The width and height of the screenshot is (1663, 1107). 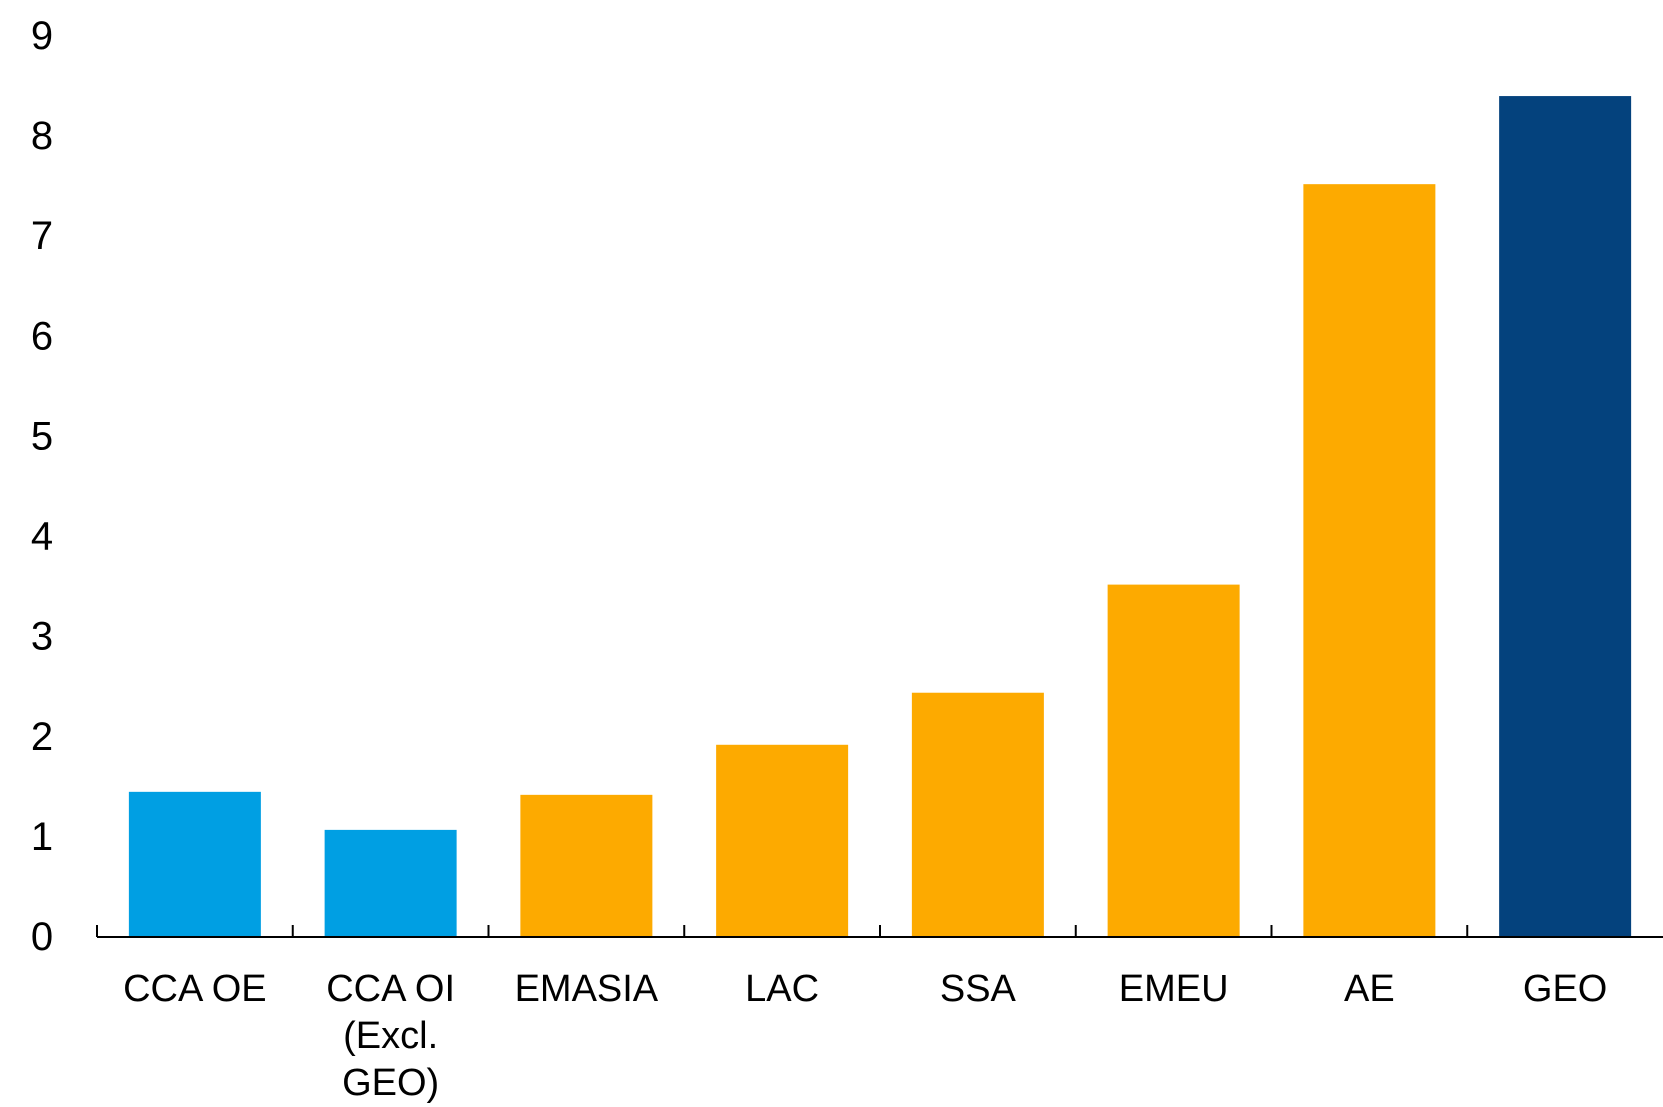 What do you see at coordinates (42, 837) in the screenshot?
I see `y-tick-label-1: 1` at bounding box center [42, 837].